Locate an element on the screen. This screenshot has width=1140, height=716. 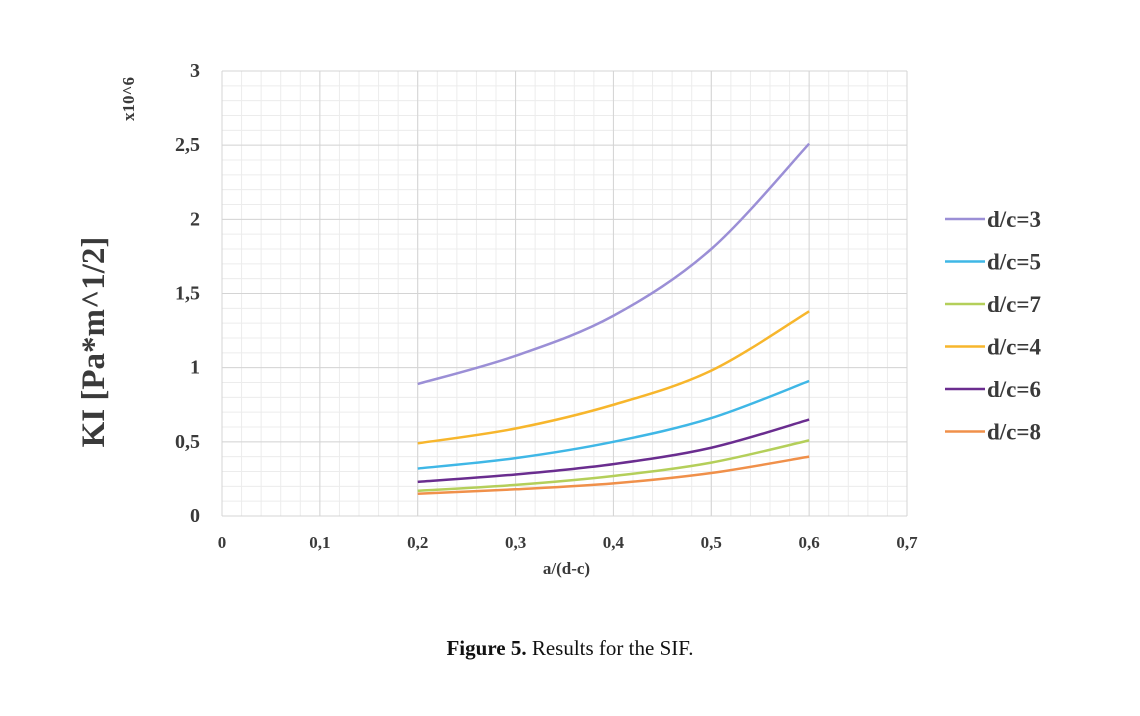
figure-caption: Figure 5. Results for the SIF. is located at coordinates (570, 648).